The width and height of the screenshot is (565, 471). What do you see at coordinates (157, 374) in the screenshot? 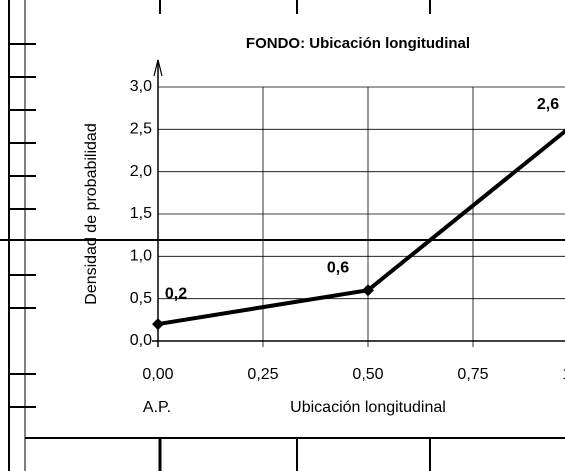
I see `x-tick-label: 0,00` at bounding box center [157, 374].